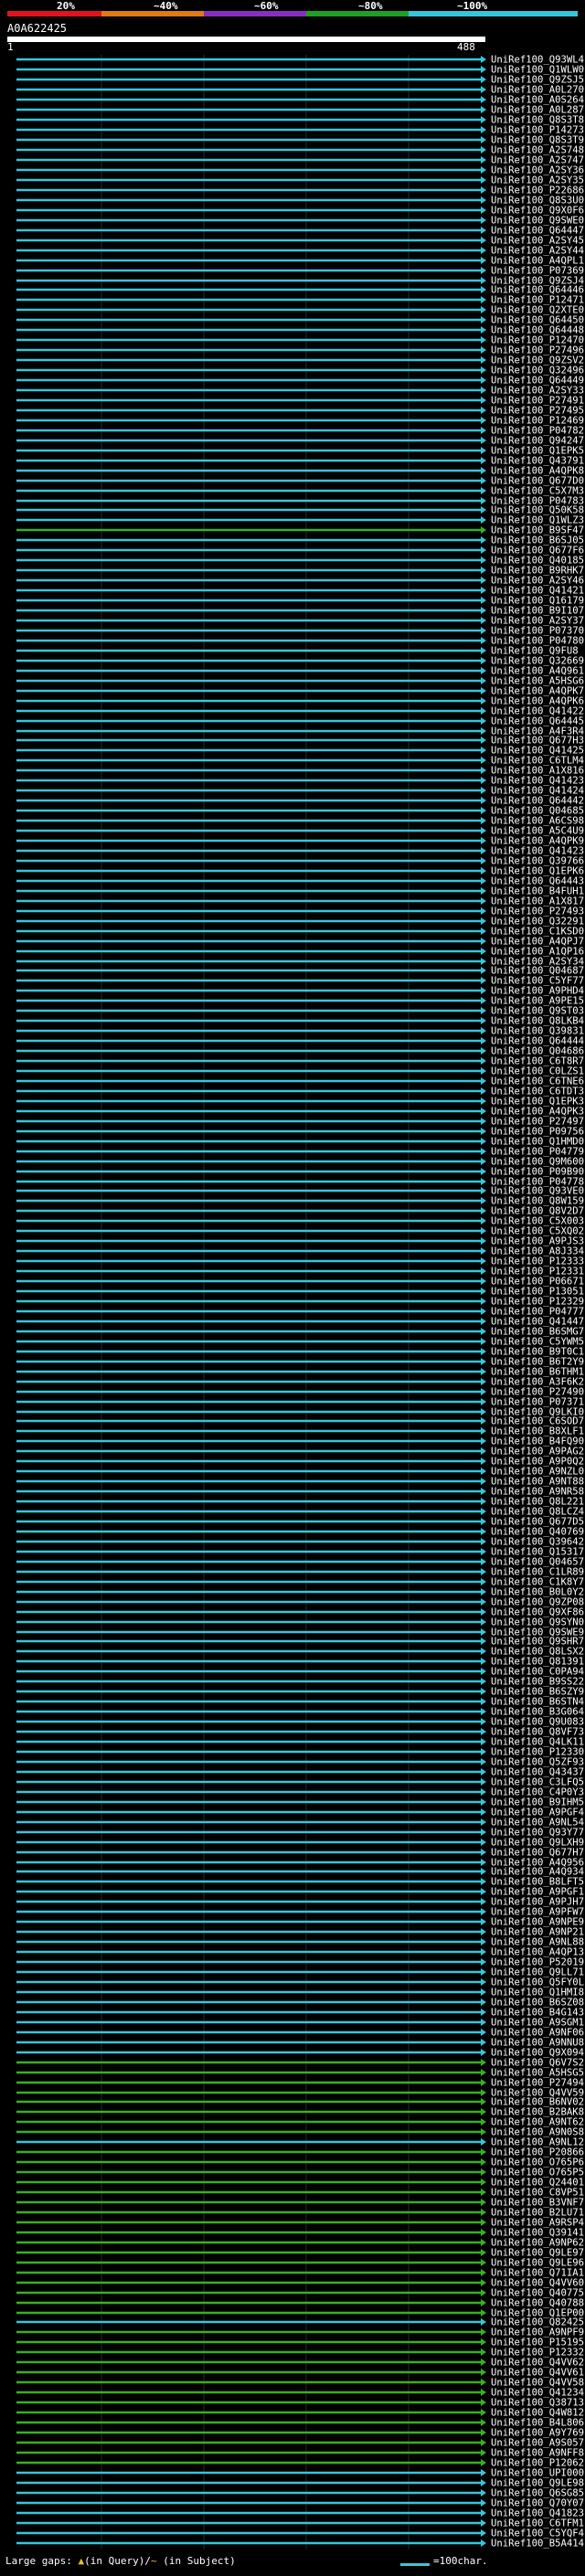 The height and width of the screenshot is (2576, 585). What do you see at coordinates (538, 150) in the screenshot?
I see `hit-label: UniRef100_A2S748` at bounding box center [538, 150].